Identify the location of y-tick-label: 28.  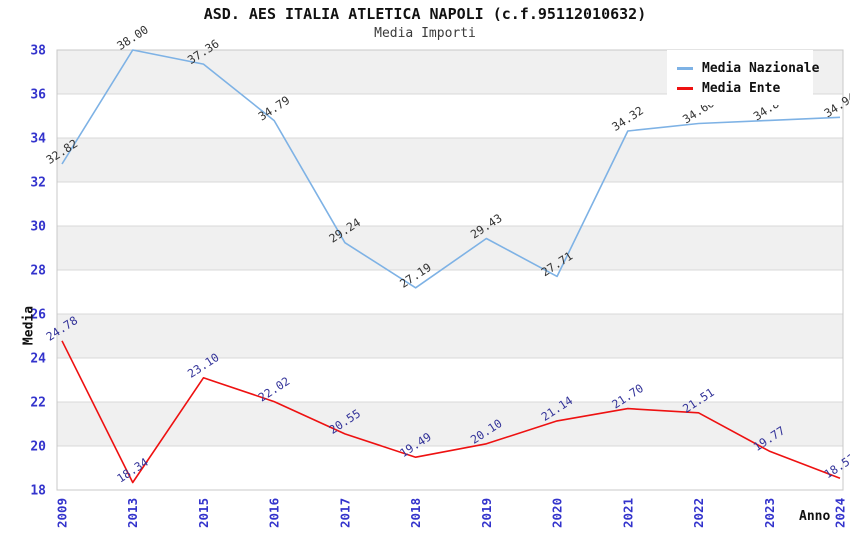
(38, 271).